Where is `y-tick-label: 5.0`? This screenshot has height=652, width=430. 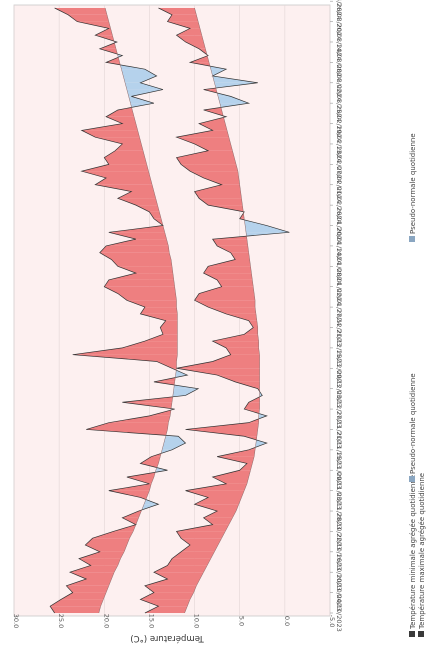
y-tick-label: 5.0 is located at coordinates (242, 621).